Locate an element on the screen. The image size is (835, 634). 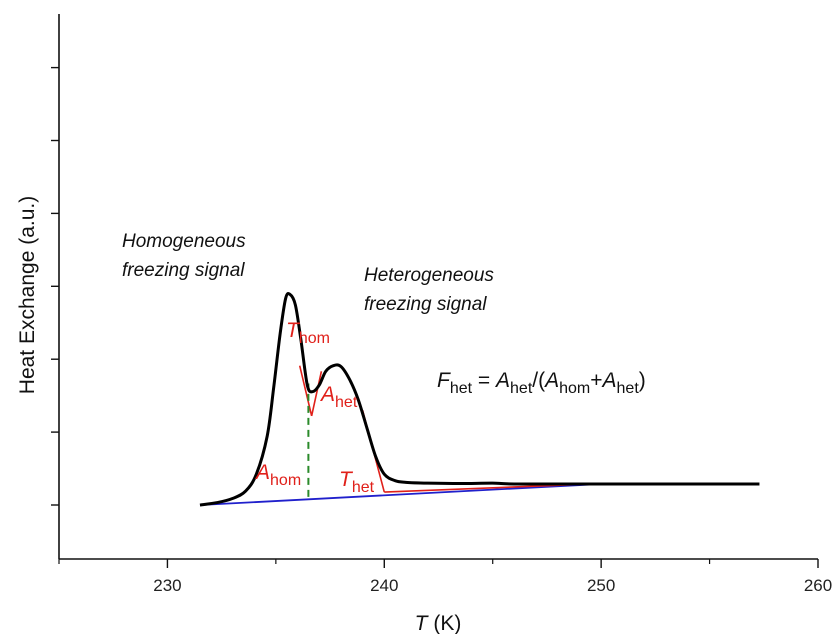
baseline-line is located at coordinates (400, 494).